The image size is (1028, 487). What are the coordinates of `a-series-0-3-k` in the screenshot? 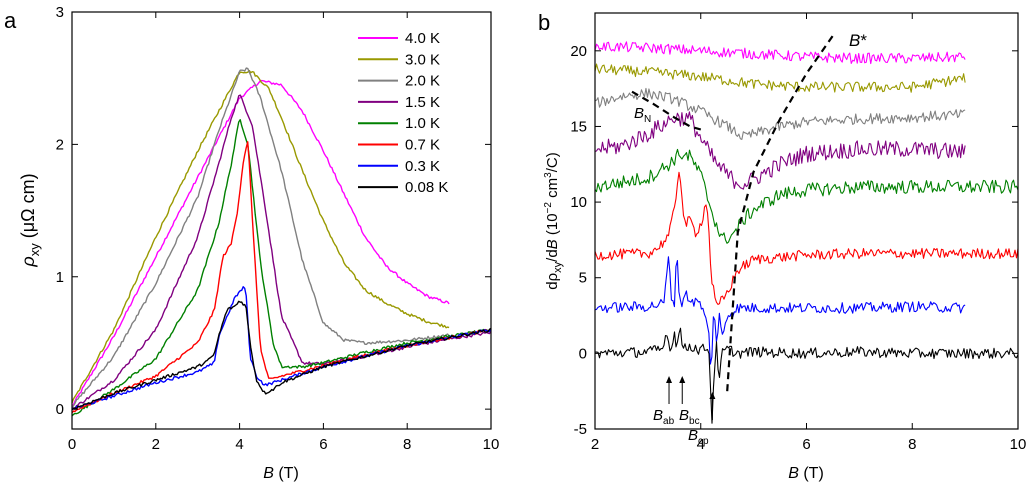 It's located at (281, 348).